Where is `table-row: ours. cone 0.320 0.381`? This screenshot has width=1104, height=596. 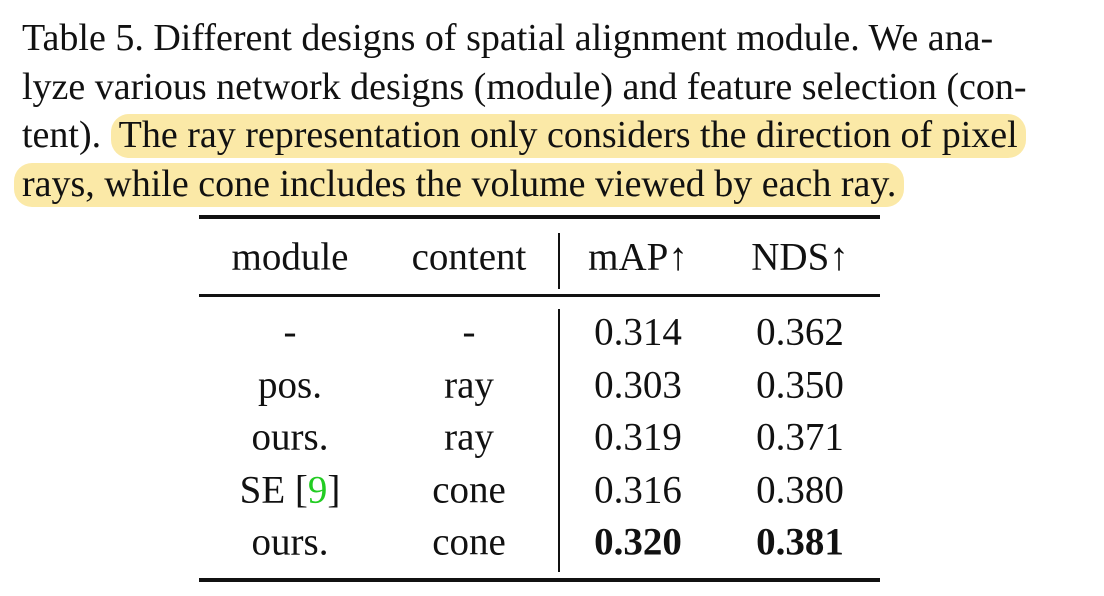 table-row: ours. cone 0.320 0.381 is located at coordinates (539, 542).